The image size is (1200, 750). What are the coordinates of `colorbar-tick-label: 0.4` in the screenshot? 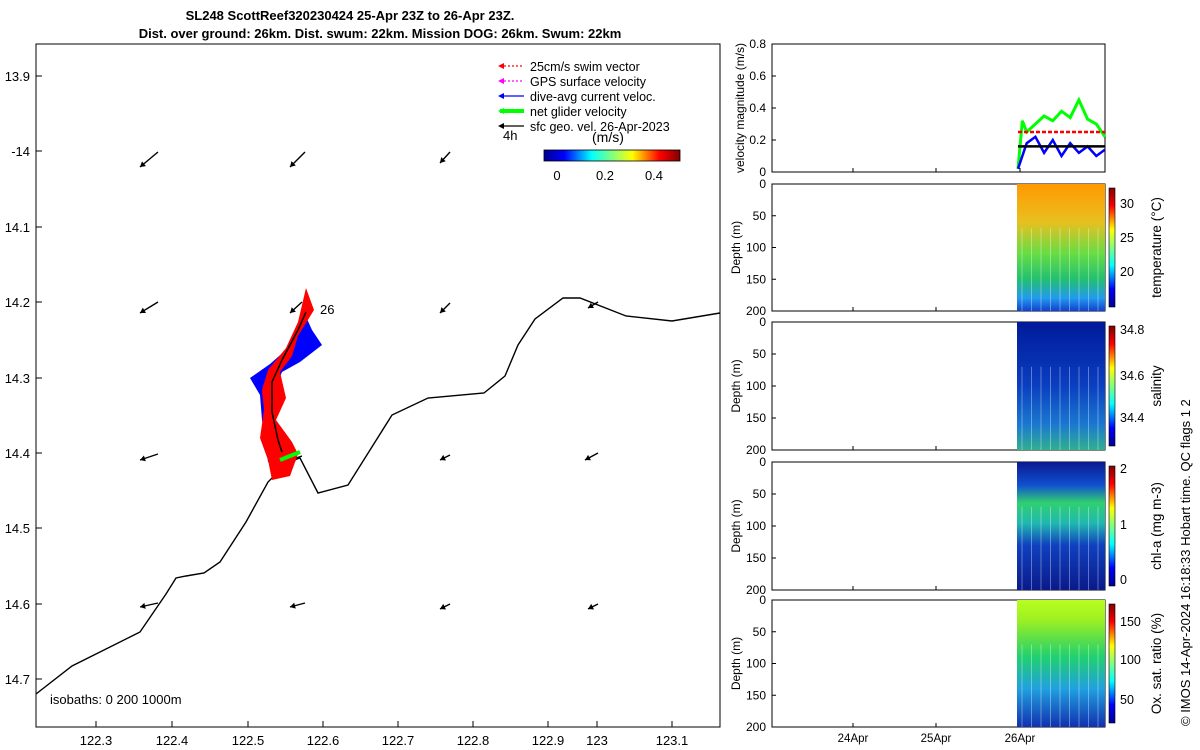 It's located at (654, 175).